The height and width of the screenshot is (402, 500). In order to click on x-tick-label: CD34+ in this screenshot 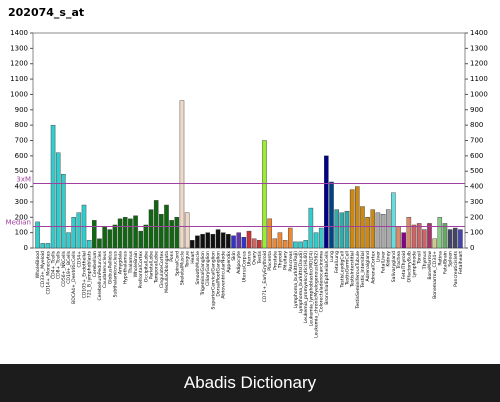, I will do `click(79, 259)`.